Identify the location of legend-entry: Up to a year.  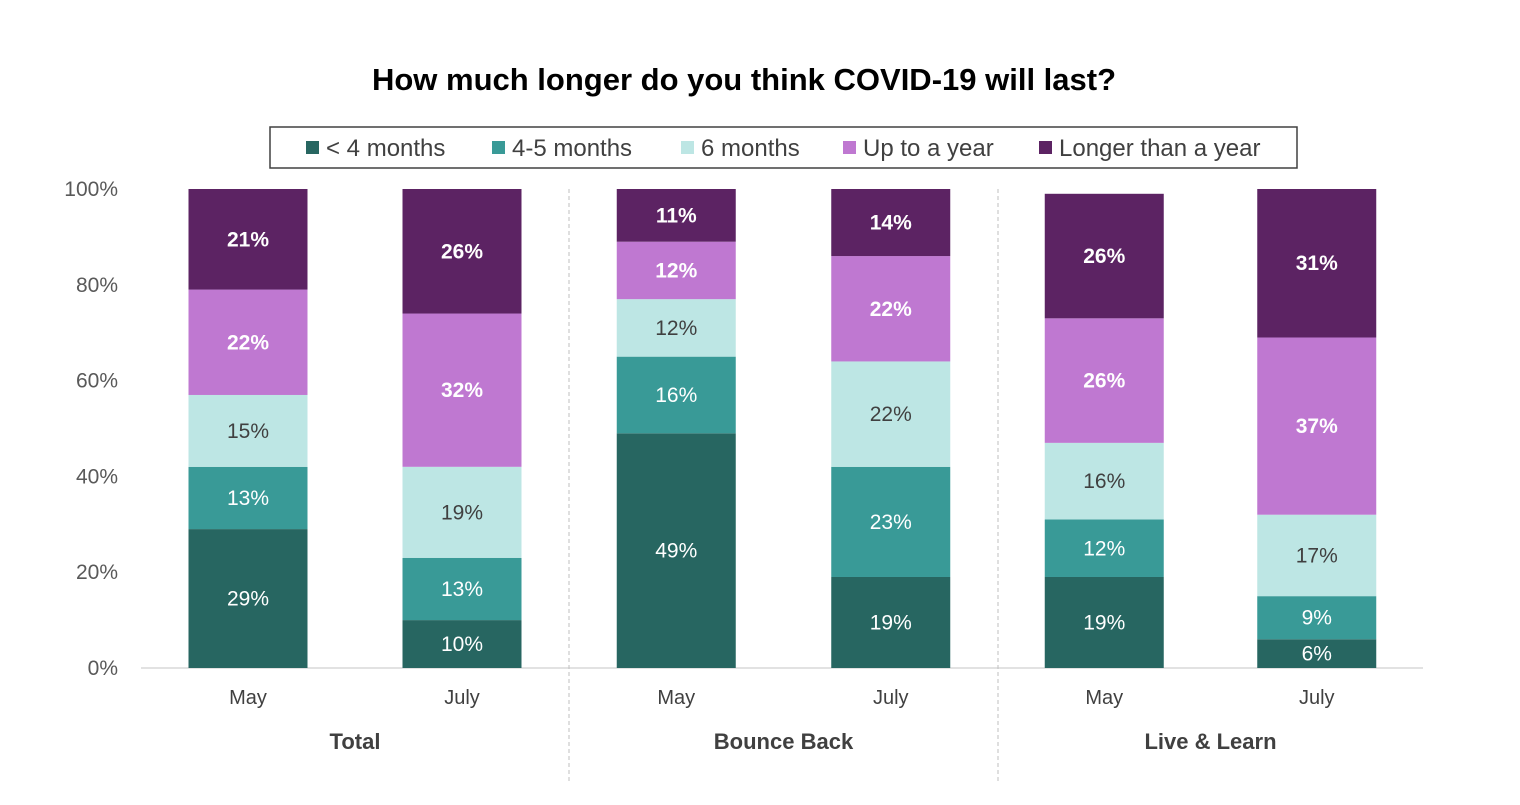
(928, 148).